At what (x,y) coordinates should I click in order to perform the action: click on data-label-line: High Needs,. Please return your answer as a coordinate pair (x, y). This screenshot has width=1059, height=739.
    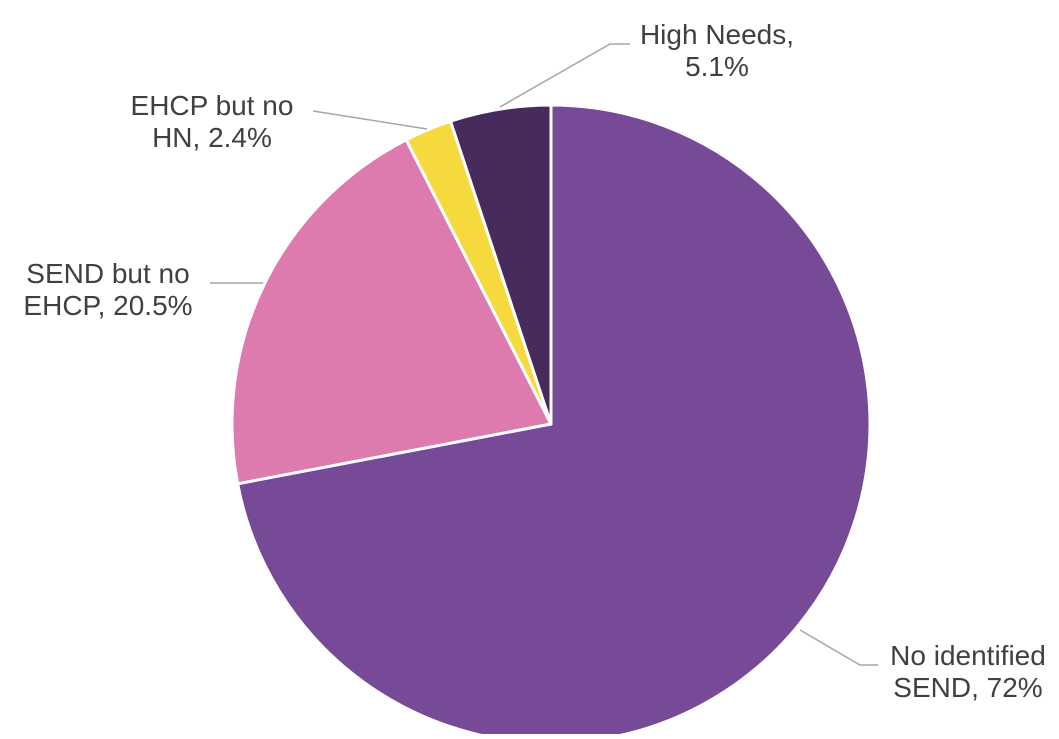
    Looking at the image, I should click on (717, 34).